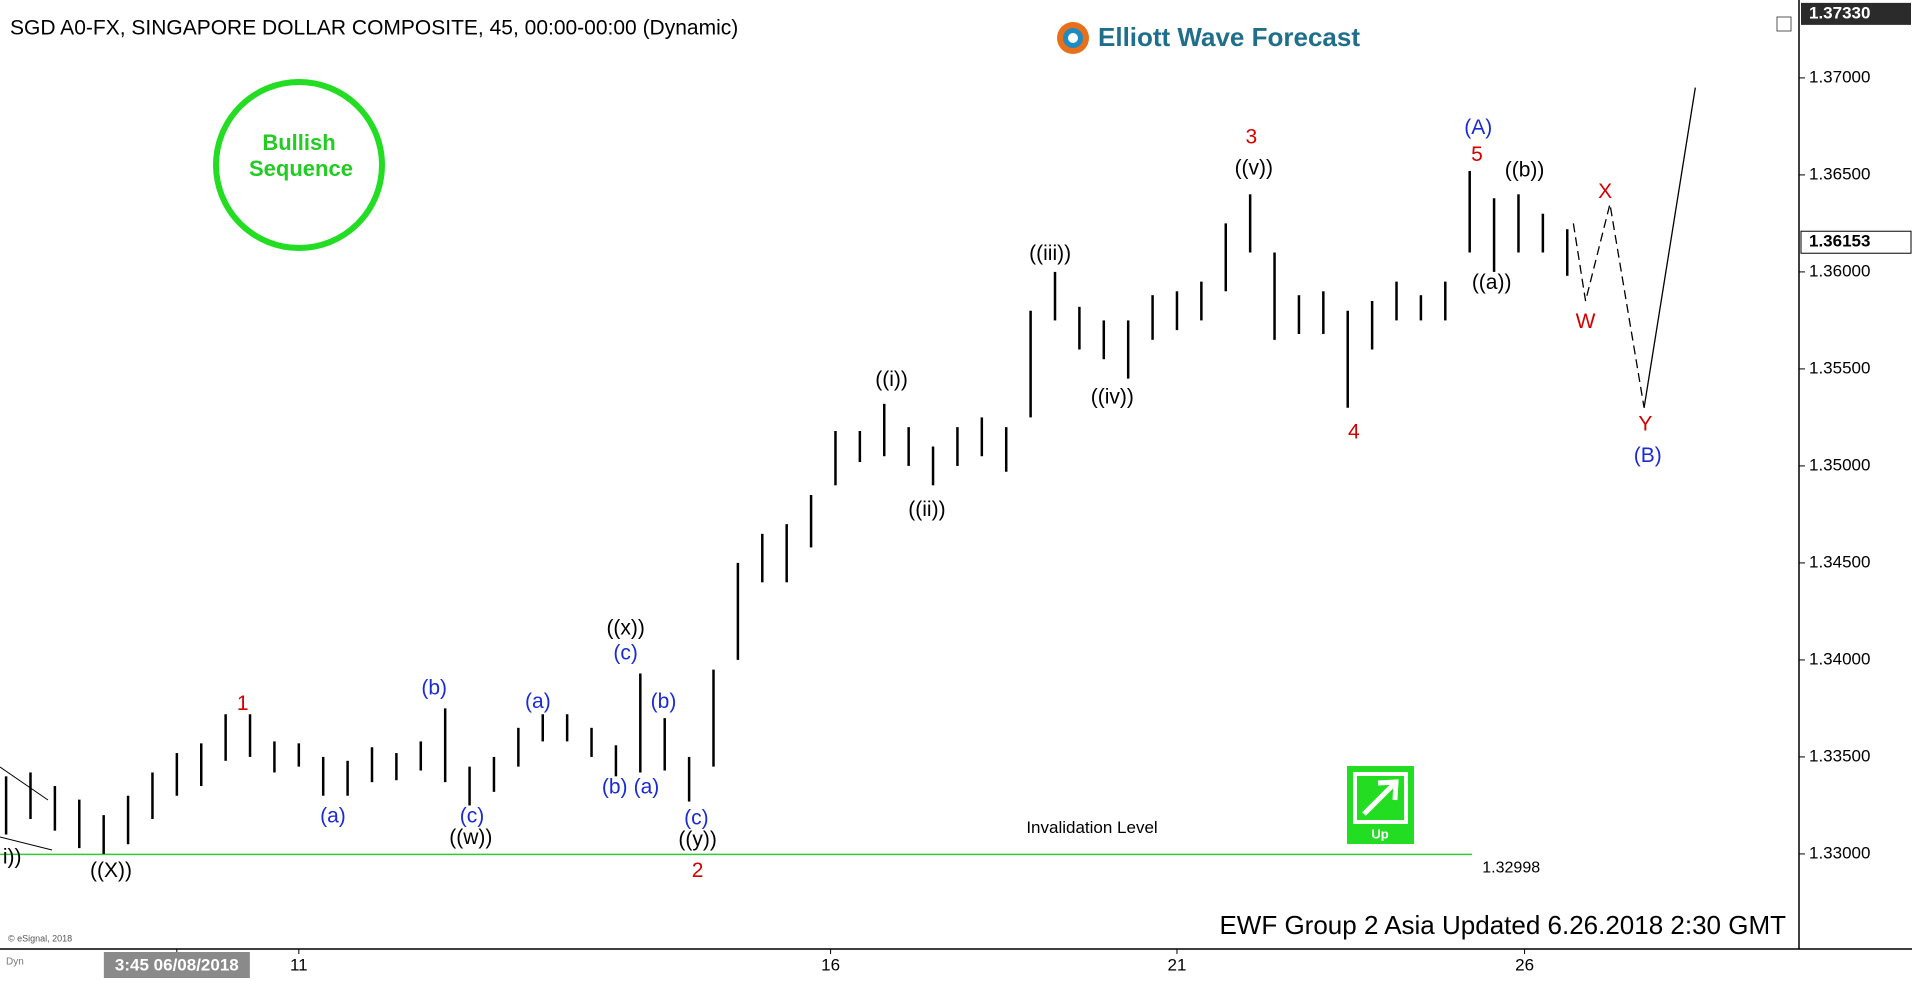 The image size is (1912, 981). What do you see at coordinates (1645, 424) in the screenshot?
I see `wave-label: Y` at bounding box center [1645, 424].